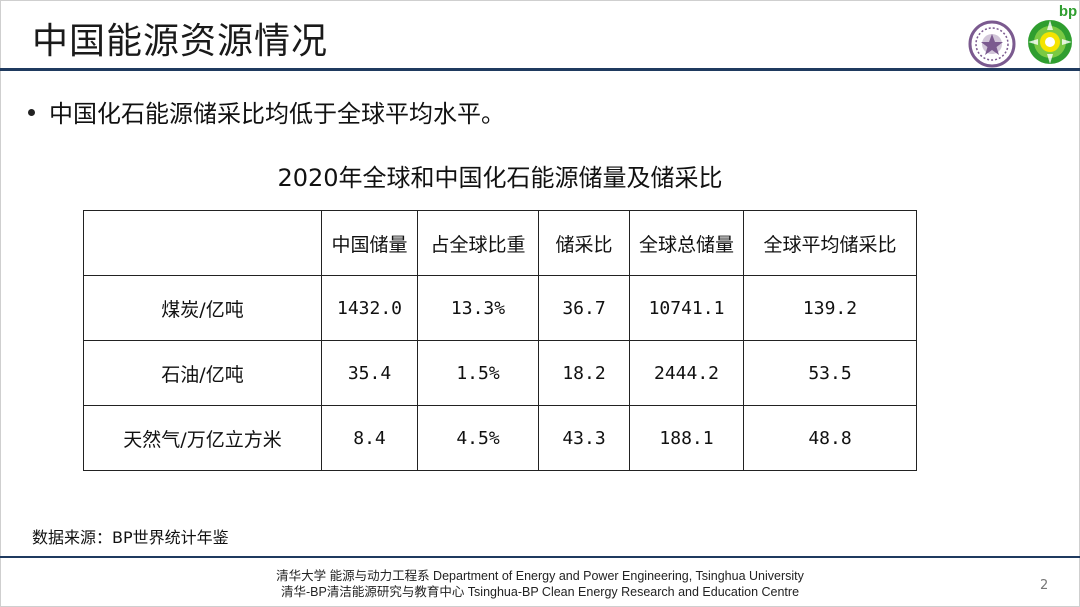 The width and height of the screenshot is (1080, 607). What do you see at coordinates (830, 373) in the screenshot?
I see `table-cell: 53.5` at bounding box center [830, 373].